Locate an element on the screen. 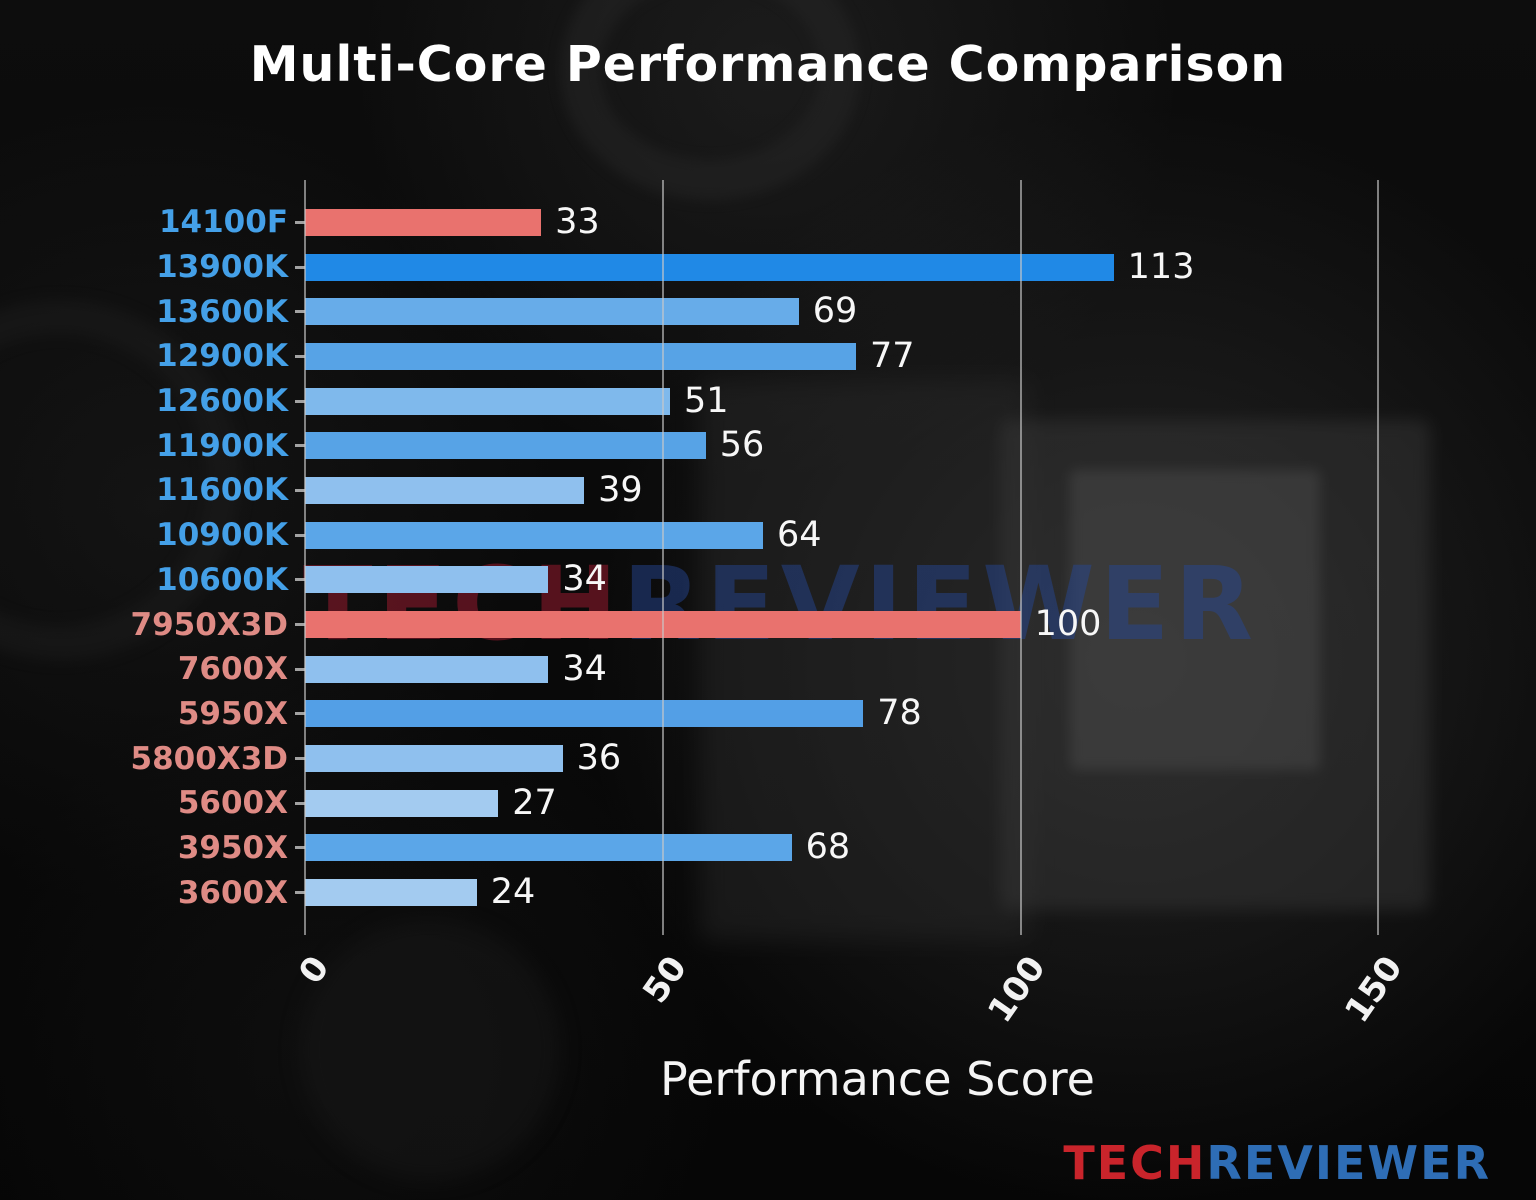 The image size is (1536, 1200). chart-row: 11600K 39 is located at coordinates (803, 490).